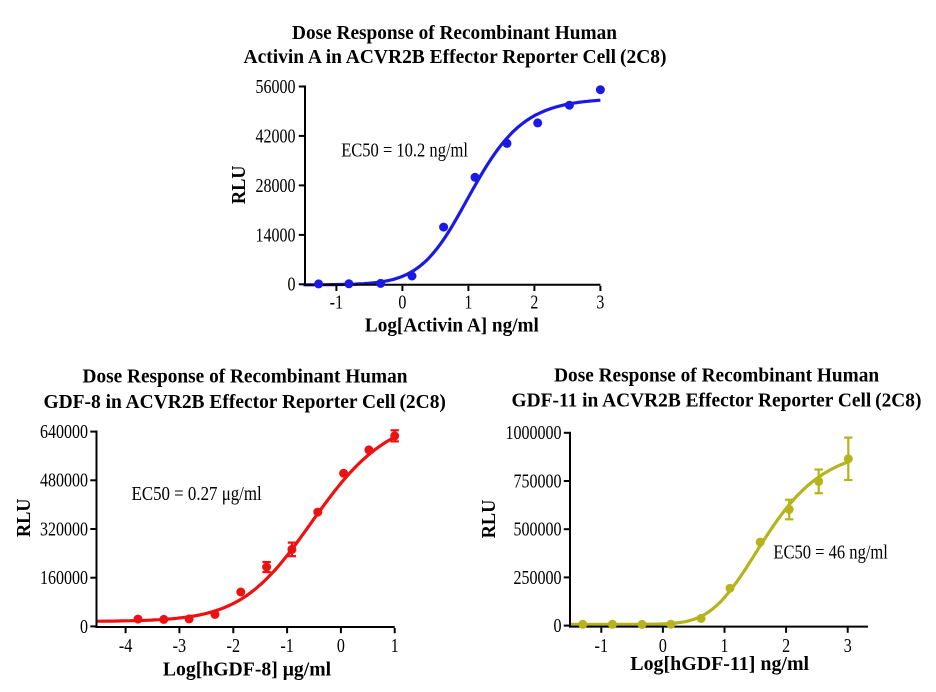  I want to click on svg-text: Log[hGDF-11] ng/ml, so click(719, 664).